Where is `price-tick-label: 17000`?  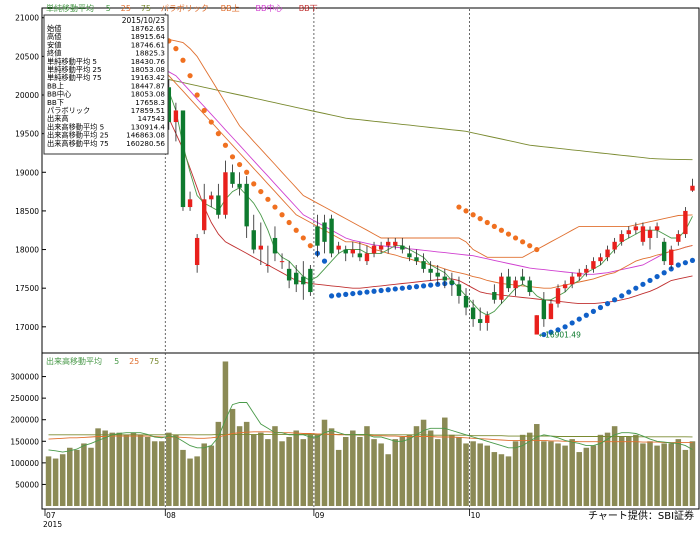
price-tick-label: 17000 is located at coordinates (27, 327).